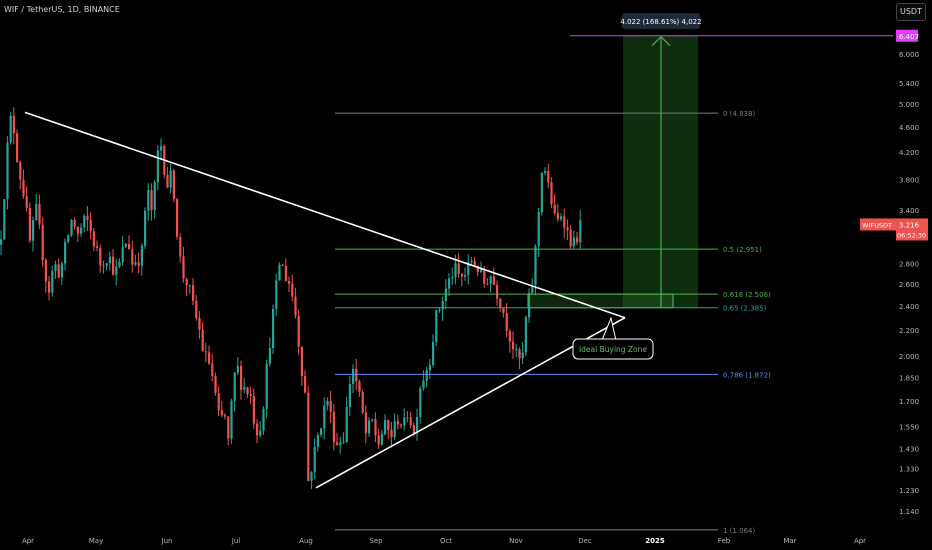 The width and height of the screenshot is (932, 550). I want to click on symbol-title: WIF / TetherUS, 1D, BINANCE, so click(62, 9).